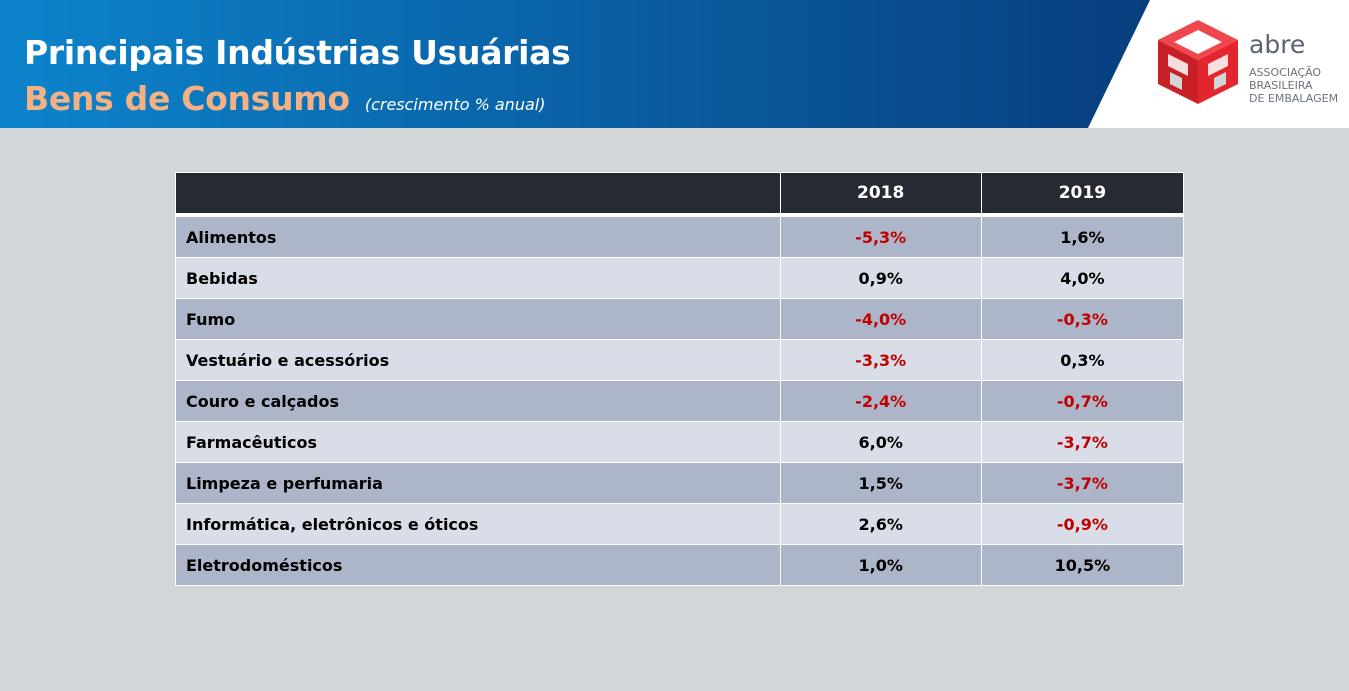 This screenshot has height=691, width=1349. Describe the element at coordinates (478, 236) in the screenshot. I see `row-label: Alimentos` at that location.